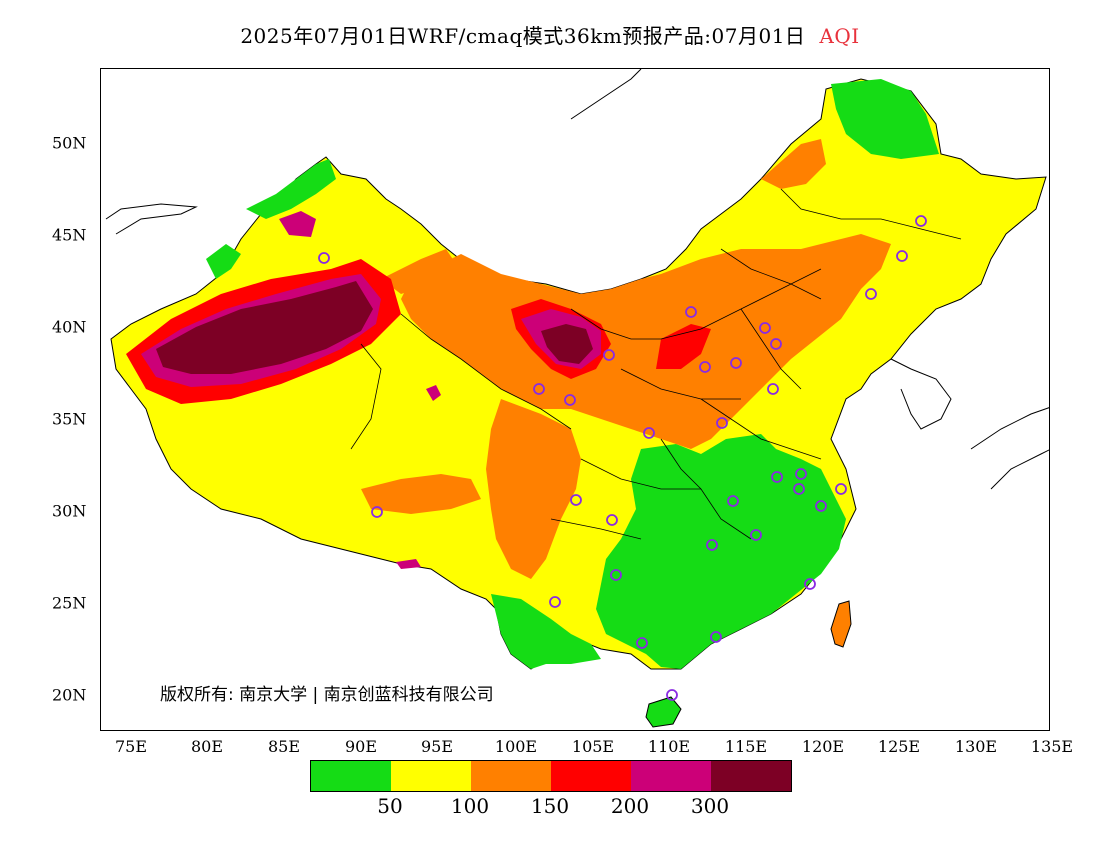 The image size is (1100, 850). What do you see at coordinates (327, 695) in the screenshot?
I see `copyright-text: 版权所有: 南京大学 | 南京创蓝科技有限公司` at bounding box center [327, 695].